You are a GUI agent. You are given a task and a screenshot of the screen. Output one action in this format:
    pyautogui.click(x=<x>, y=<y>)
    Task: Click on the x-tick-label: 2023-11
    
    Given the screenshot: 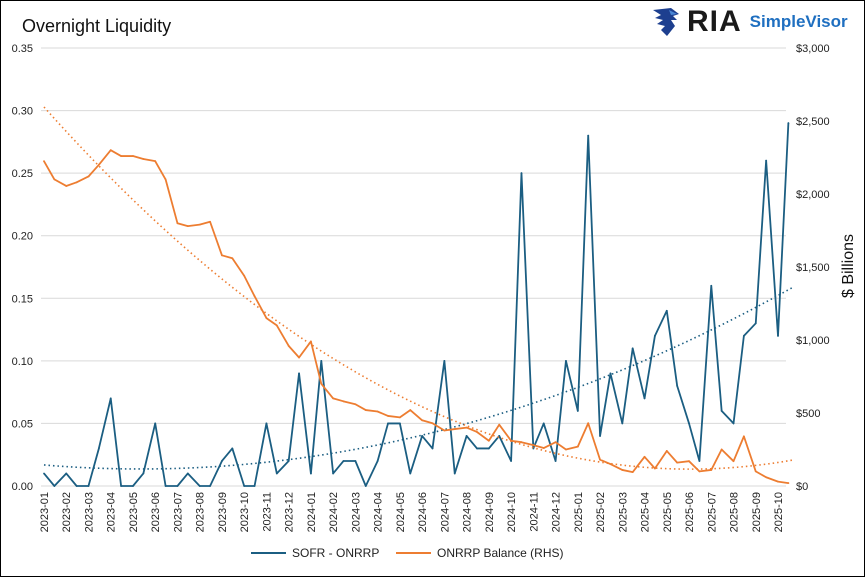 What is the action you would take?
    pyautogui.click(x=267, y=512)
    